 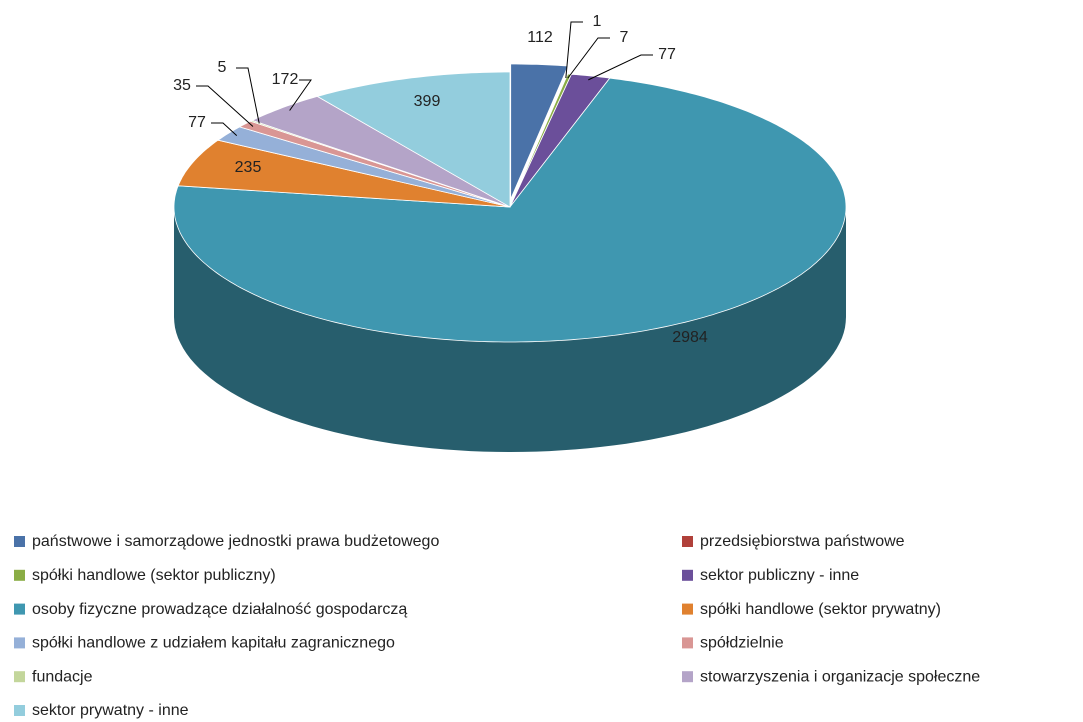 I want to click on legend-label: spółki handlowe (sektor publiczny), so click(x=154, y=575).